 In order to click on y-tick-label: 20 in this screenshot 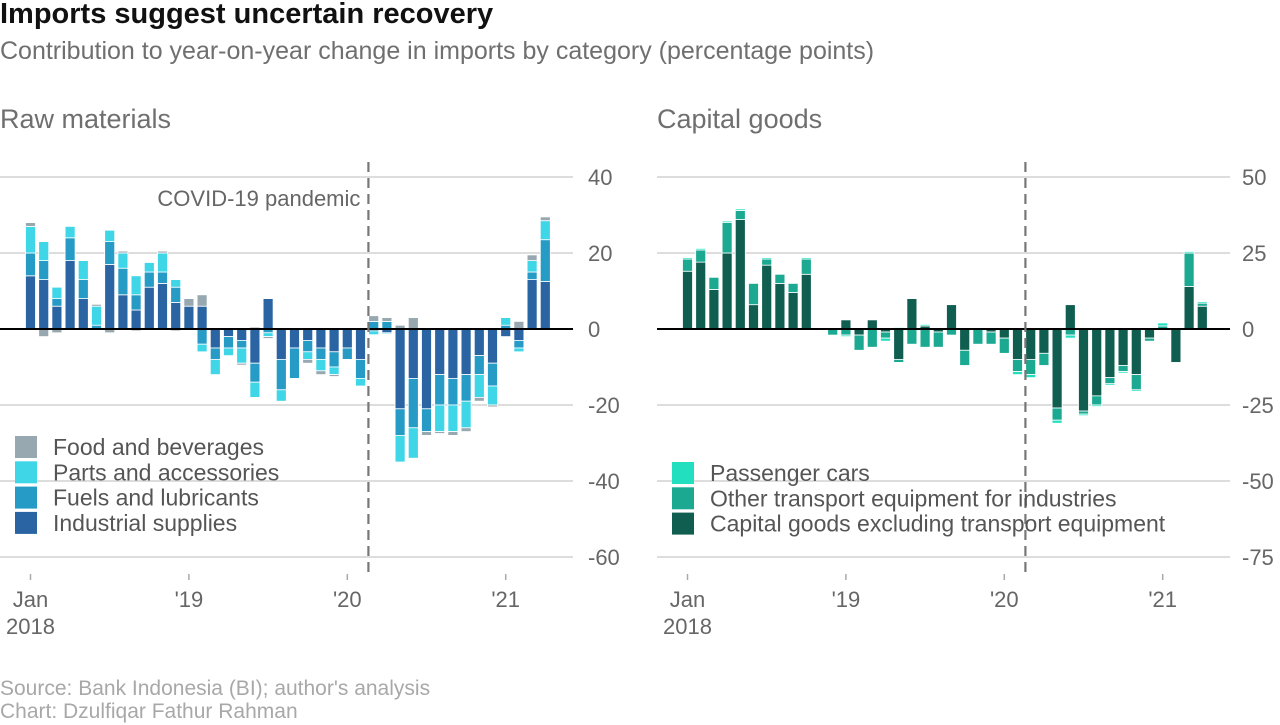, I will do `click(600, 253)`.